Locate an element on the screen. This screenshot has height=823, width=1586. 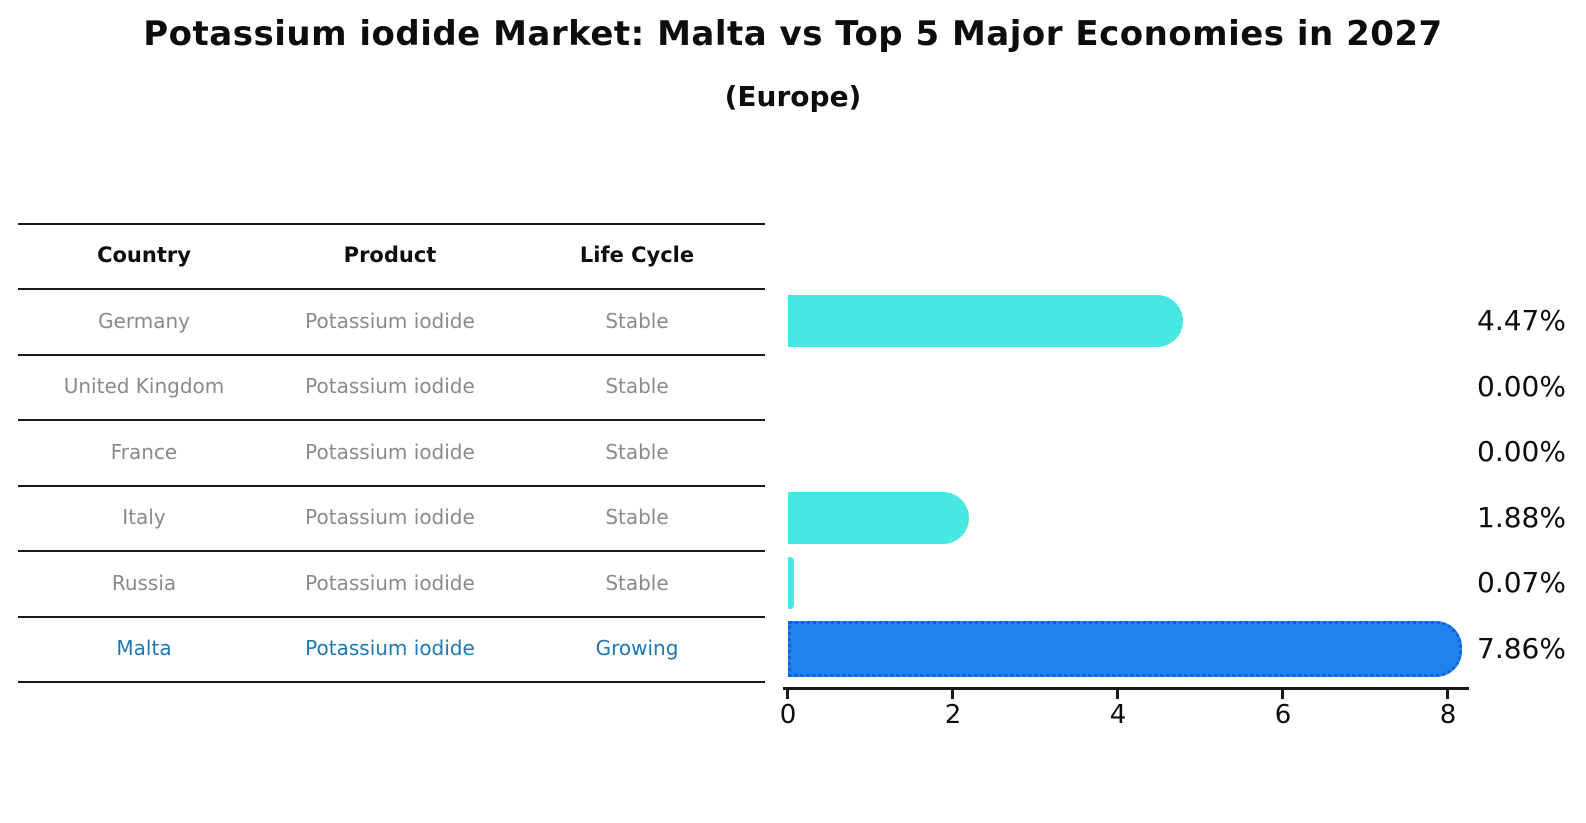
value-label: 4.47% is located at coordinates (1521, 320).